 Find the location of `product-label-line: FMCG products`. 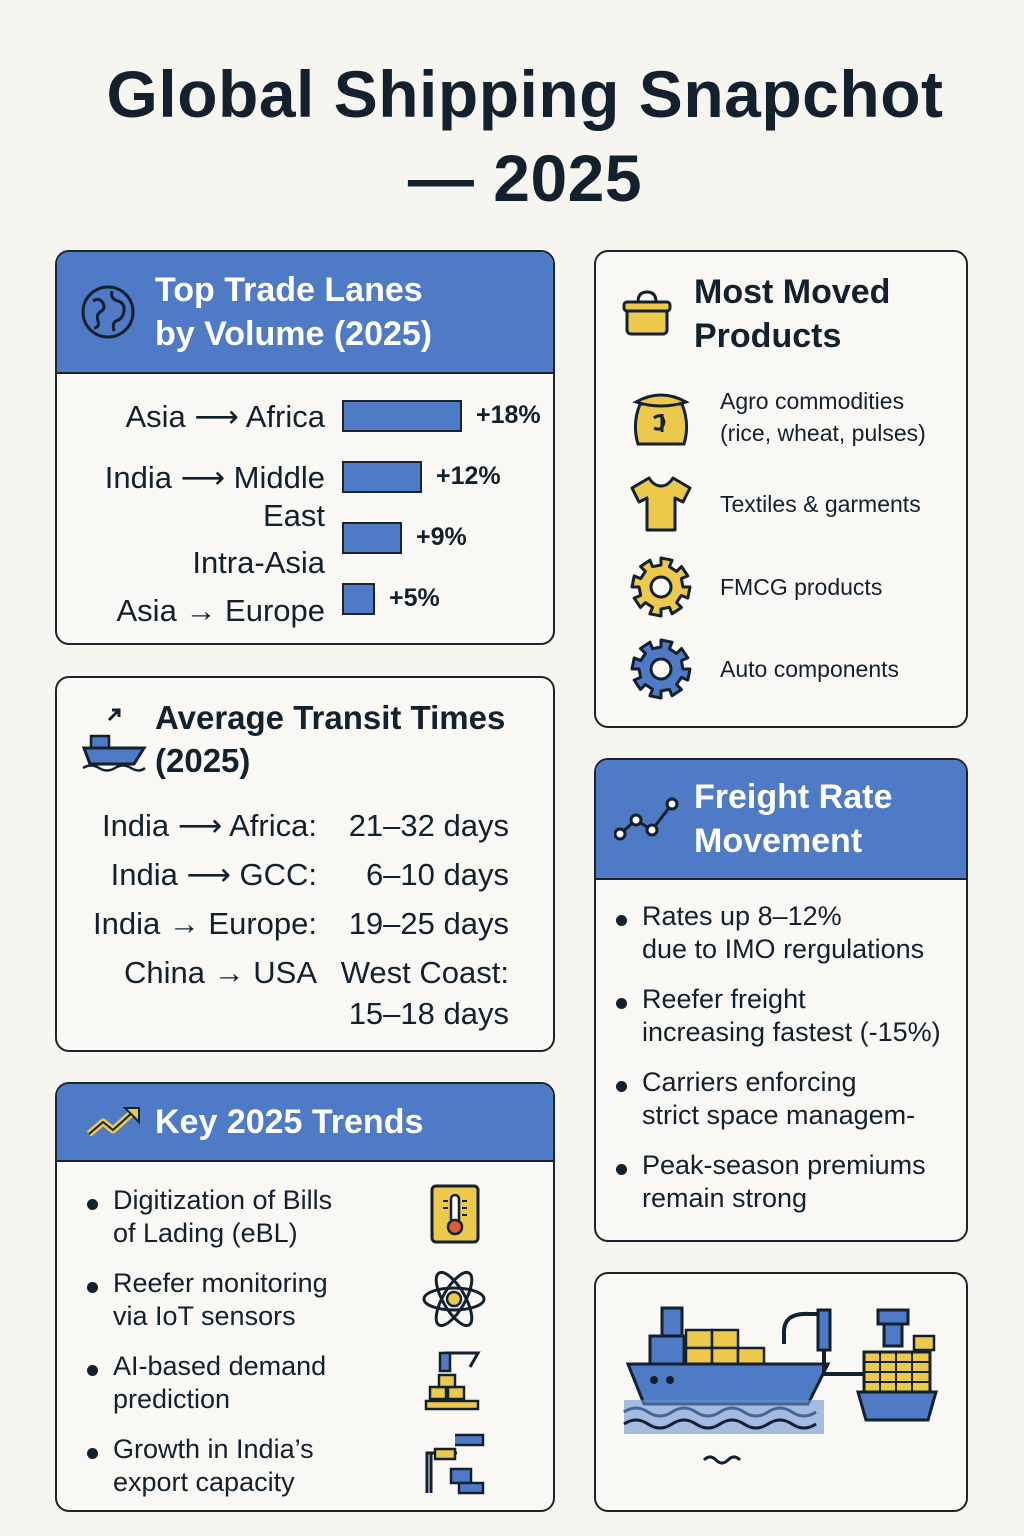

product-label-line: FMCG products is located at coordinates (801, 587).